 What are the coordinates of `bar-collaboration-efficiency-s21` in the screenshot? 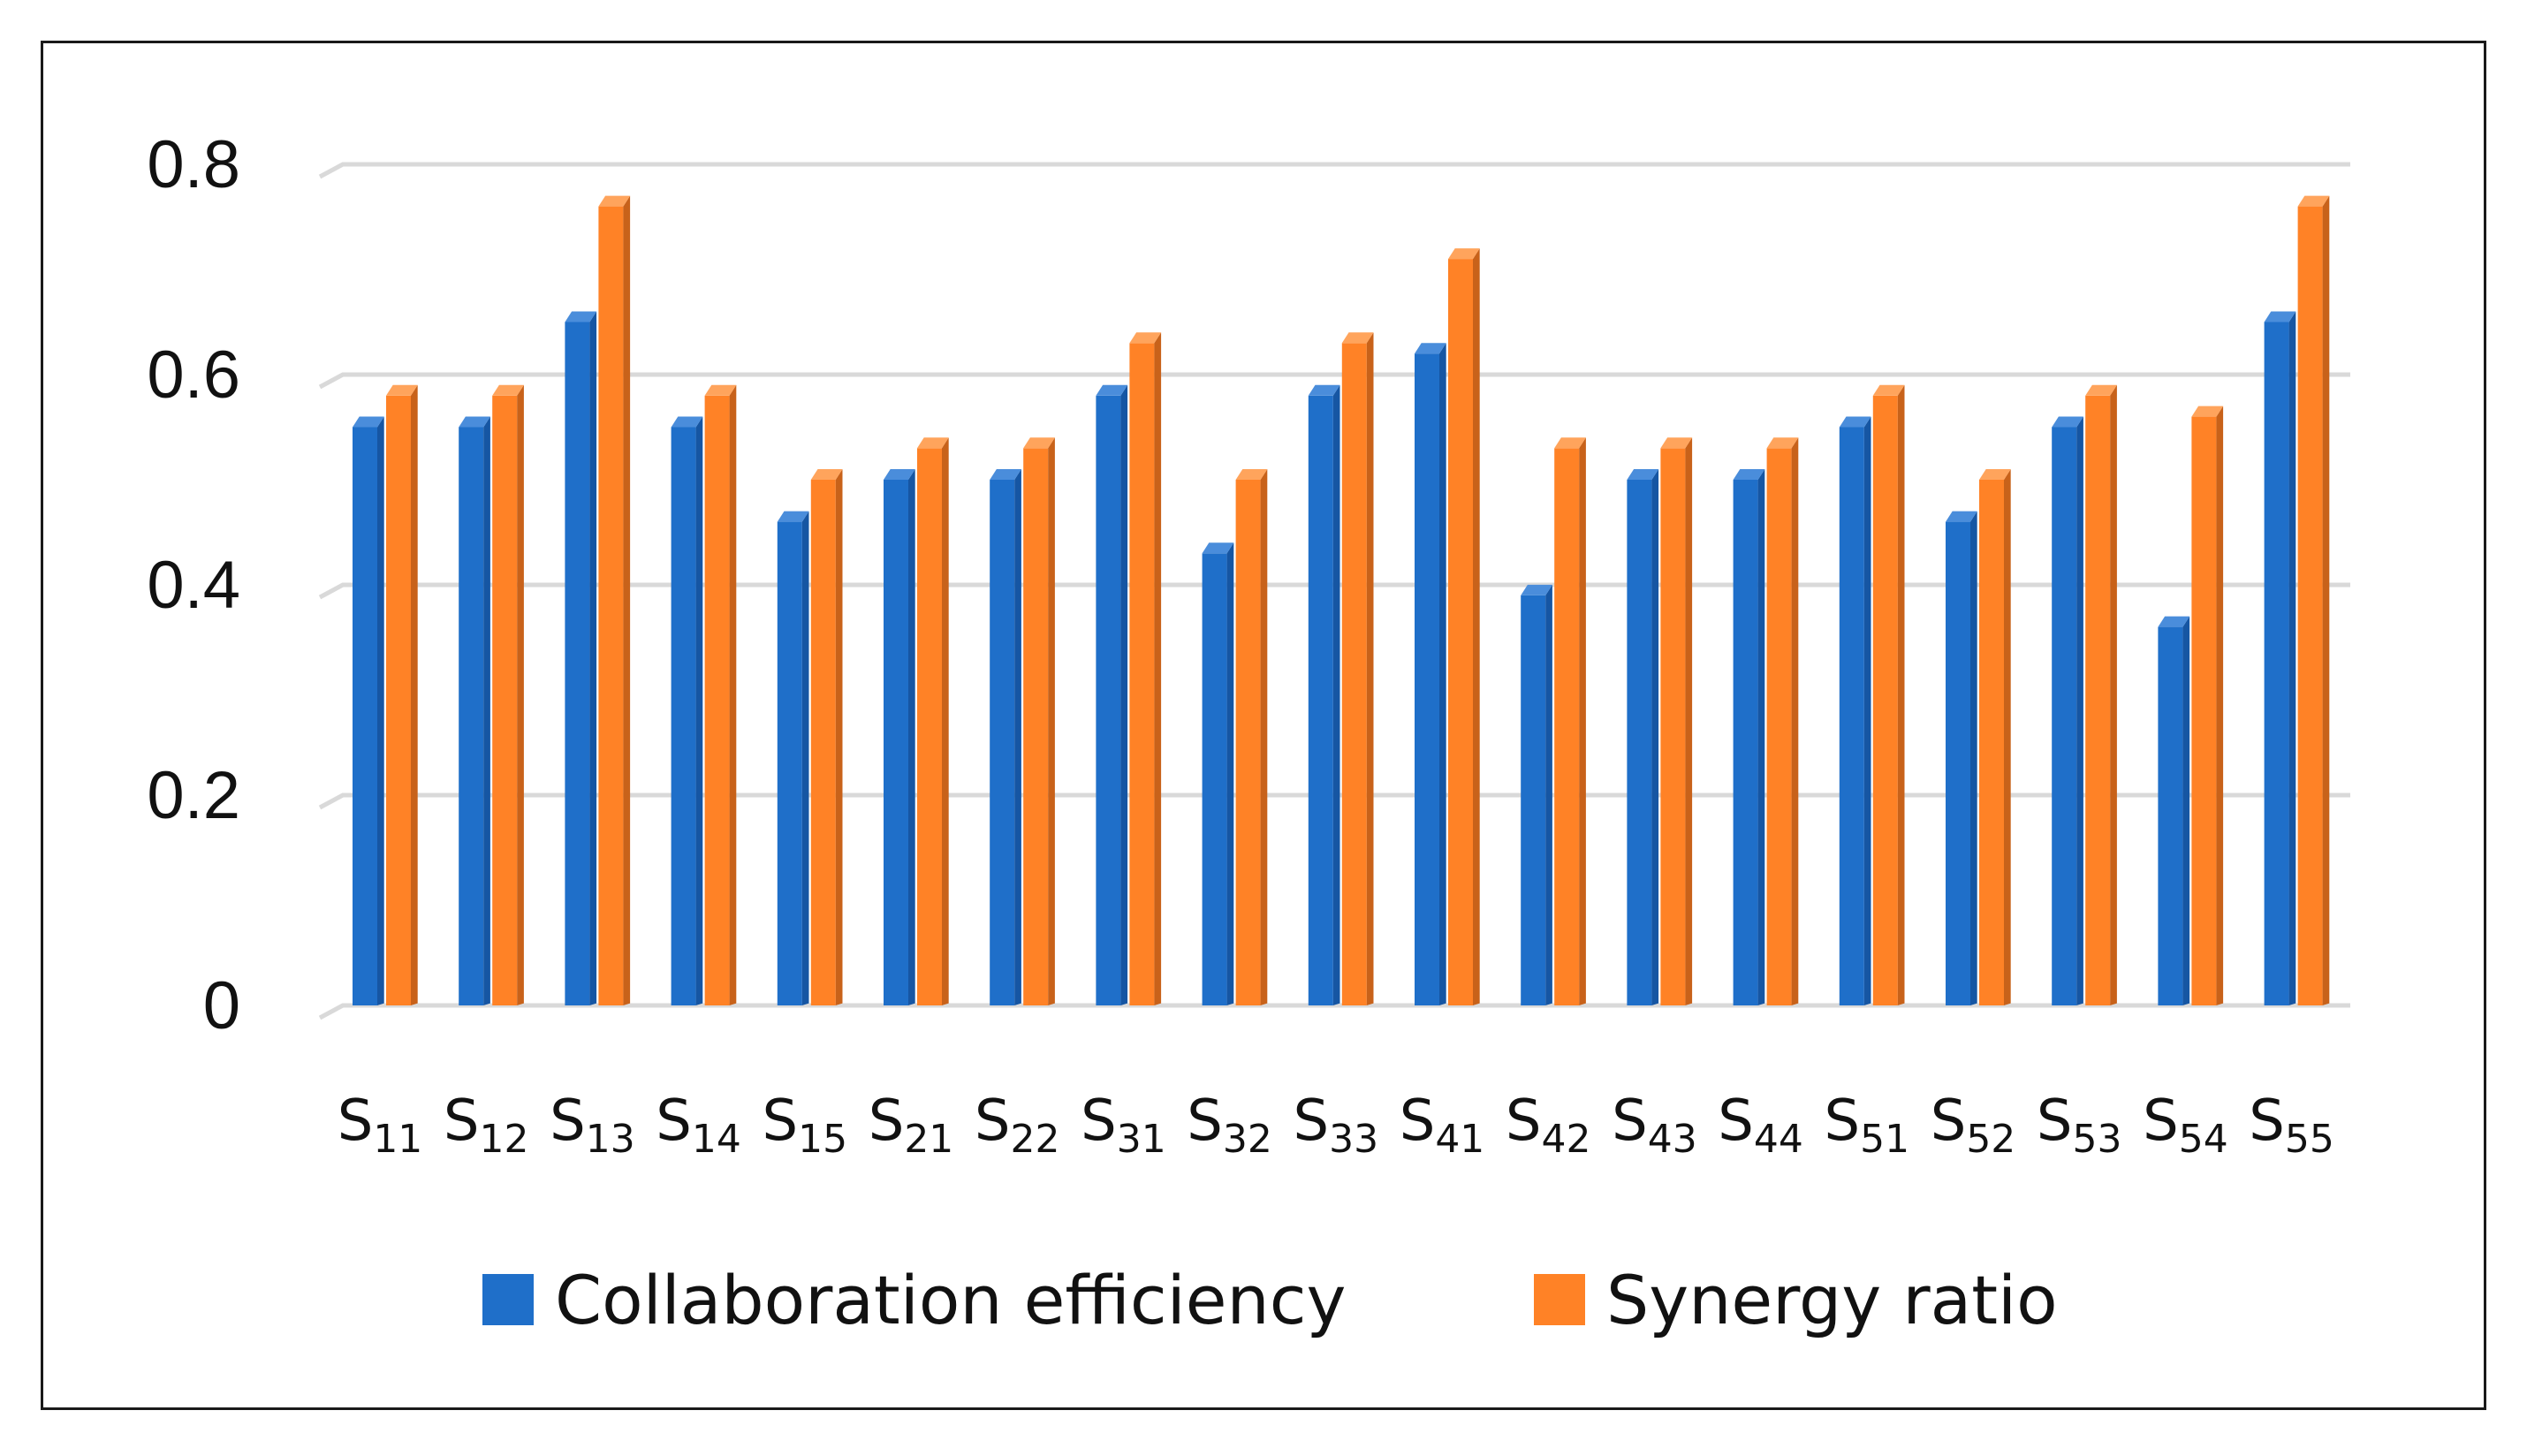 It's located at (900, 737).